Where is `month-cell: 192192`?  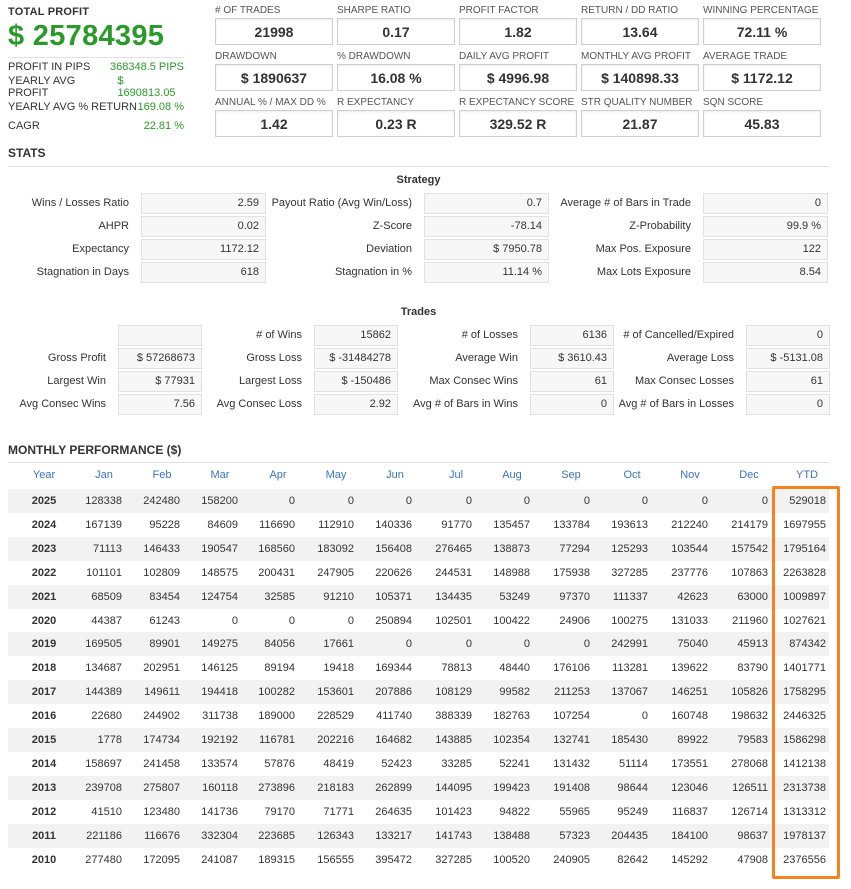
month-cell: 192192 is located at coordinates (219, 740).